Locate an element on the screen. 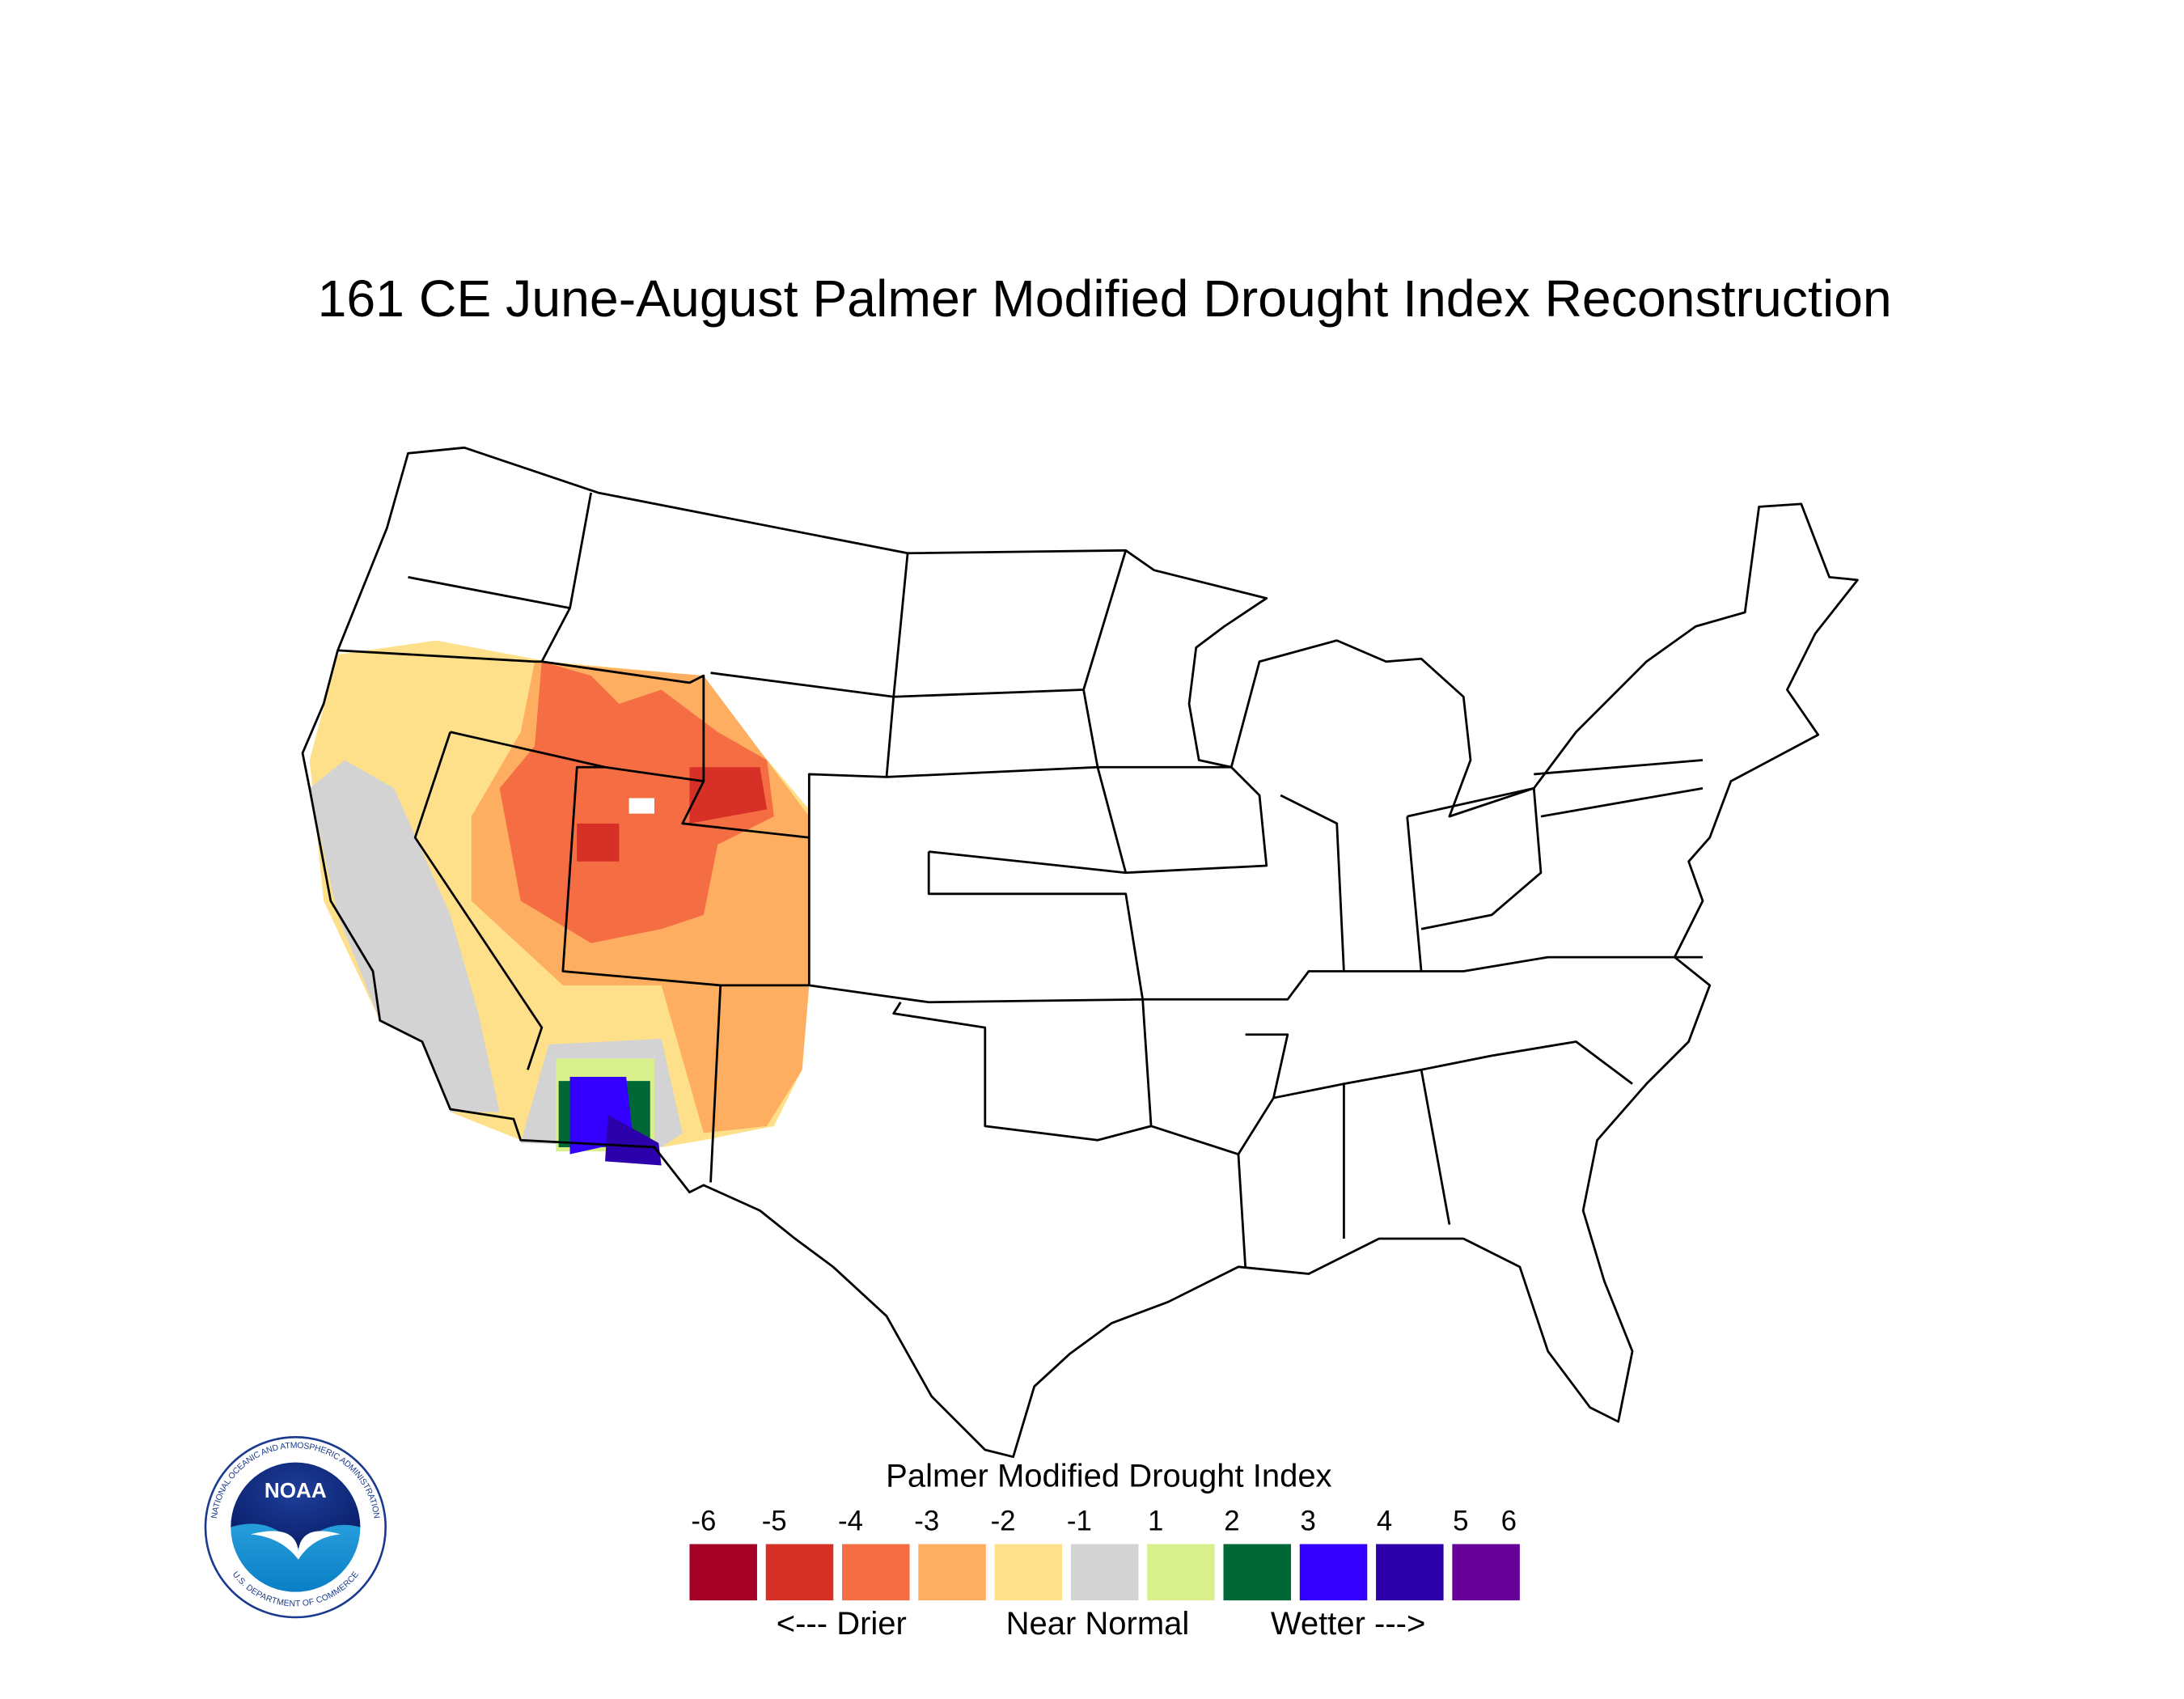 This screenshot has width=2184, height=1699. legend-tick-label: -3 is located at coordinates (927, 1521).